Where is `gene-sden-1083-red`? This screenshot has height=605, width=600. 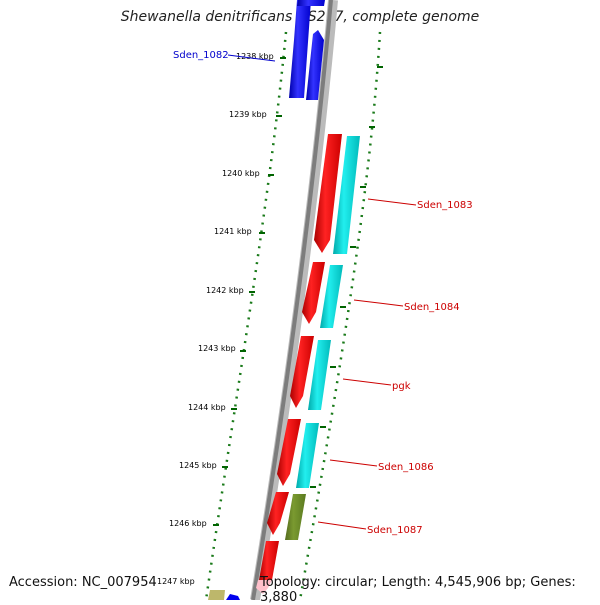 gene-sden-1083-red is located at coordinates (328, 193).